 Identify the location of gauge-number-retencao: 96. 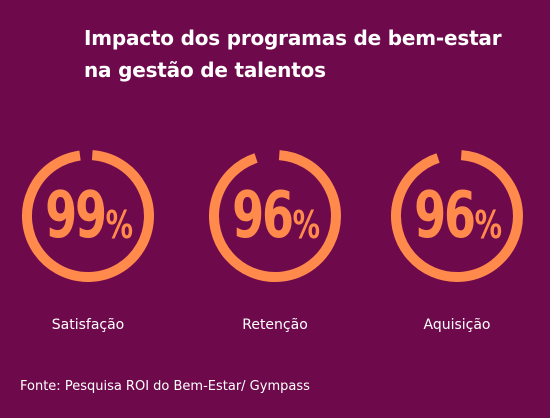
(263, 216).